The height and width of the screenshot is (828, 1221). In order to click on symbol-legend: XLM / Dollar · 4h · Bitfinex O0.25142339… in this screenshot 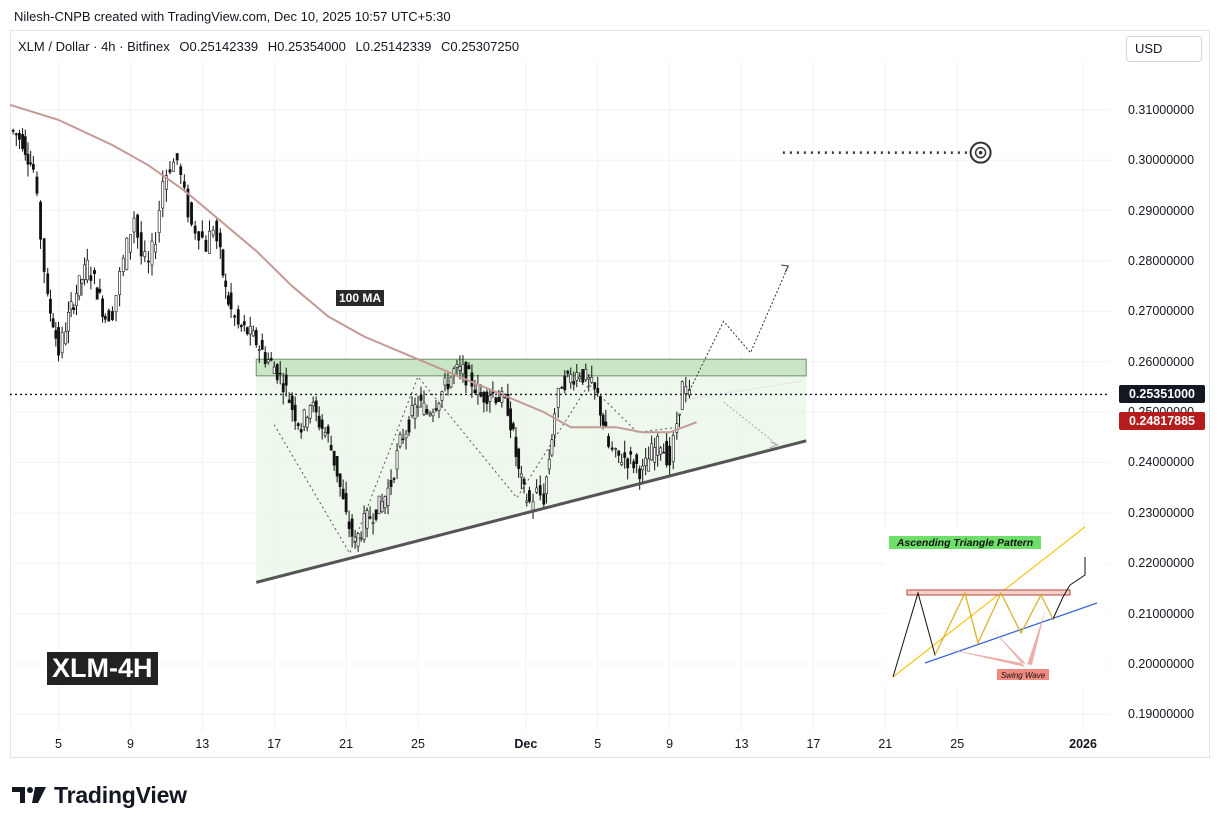, I will do `click(268, 46)`.